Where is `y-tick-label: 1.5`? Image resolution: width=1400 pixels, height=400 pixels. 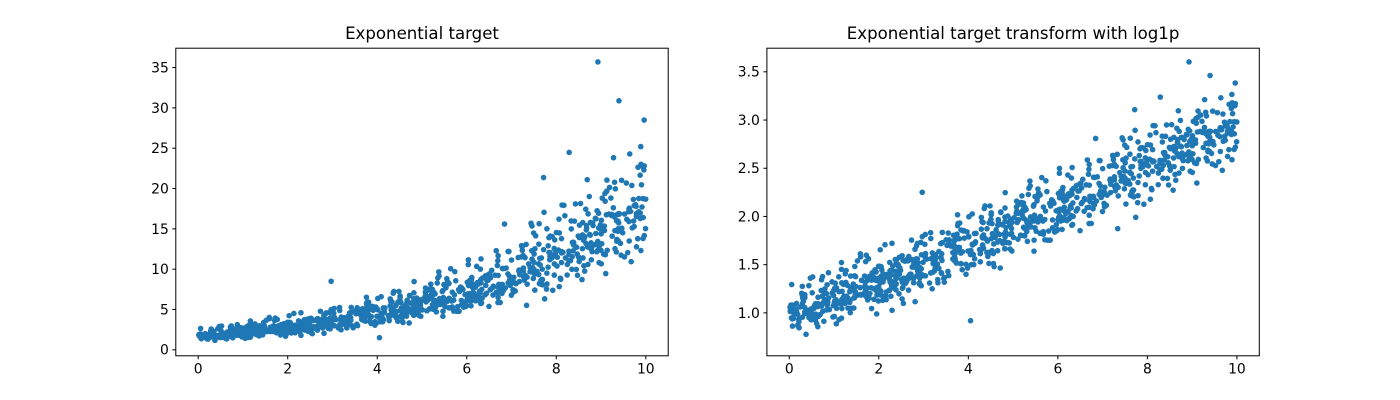
y-tick-label: 1.5 is located at coordinates (749, 266).